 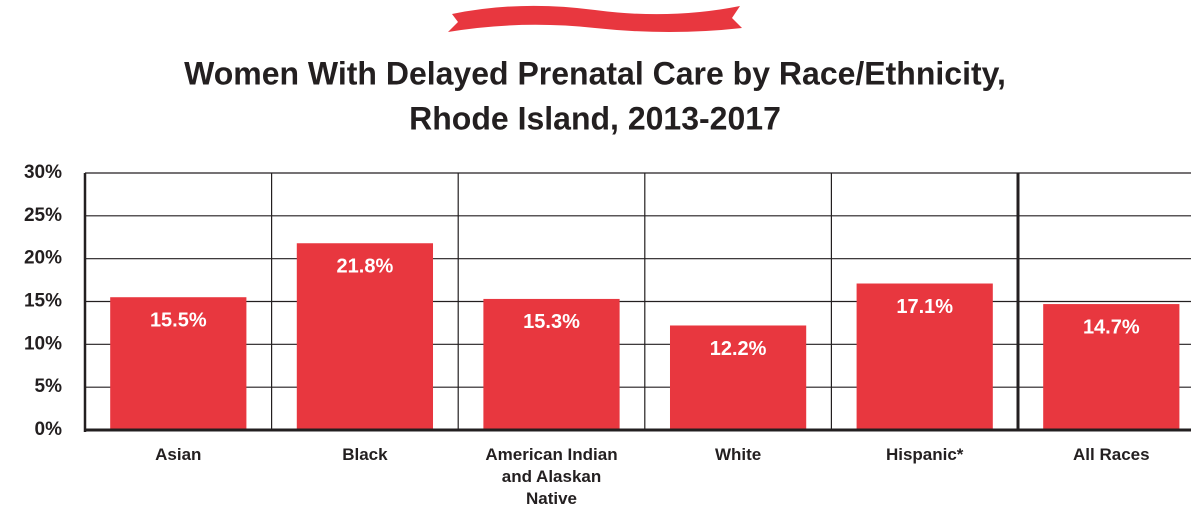 What do you see at coordinates (49, 386) in the screenshot?
I see `y-tick-label: 5%` at bounding box center [49, 386].